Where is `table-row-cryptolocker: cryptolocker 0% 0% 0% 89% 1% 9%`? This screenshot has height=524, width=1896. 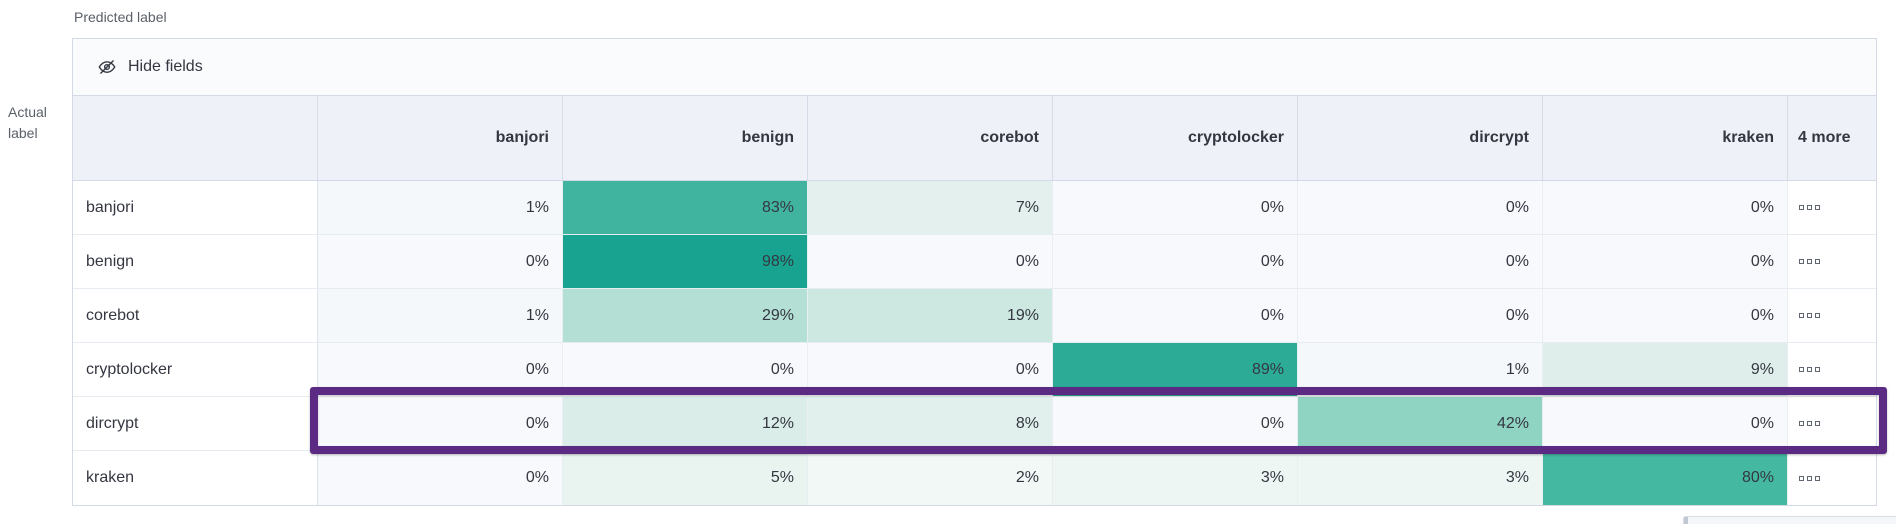 table-row-cryptolocker: cryptolocker 0% 0% 0% 89% 1% 9% is located at coordinates (974, 370).